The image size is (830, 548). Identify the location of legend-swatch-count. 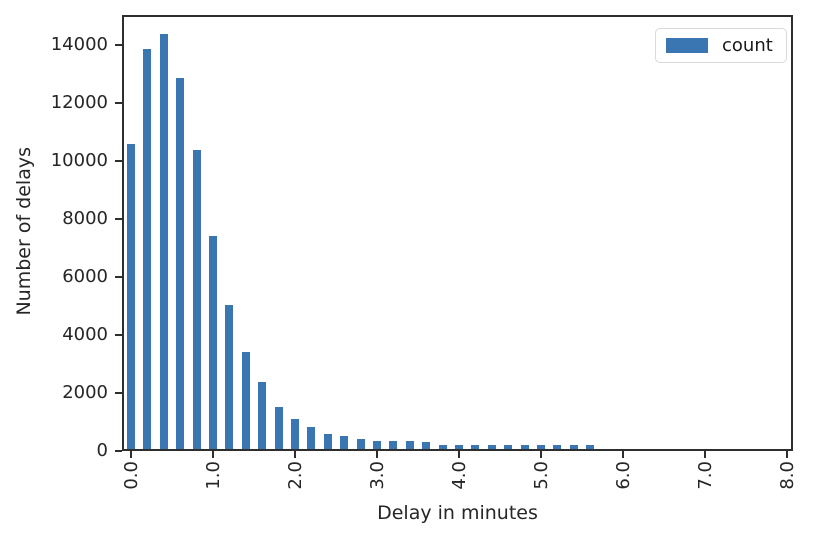
(687, 45).